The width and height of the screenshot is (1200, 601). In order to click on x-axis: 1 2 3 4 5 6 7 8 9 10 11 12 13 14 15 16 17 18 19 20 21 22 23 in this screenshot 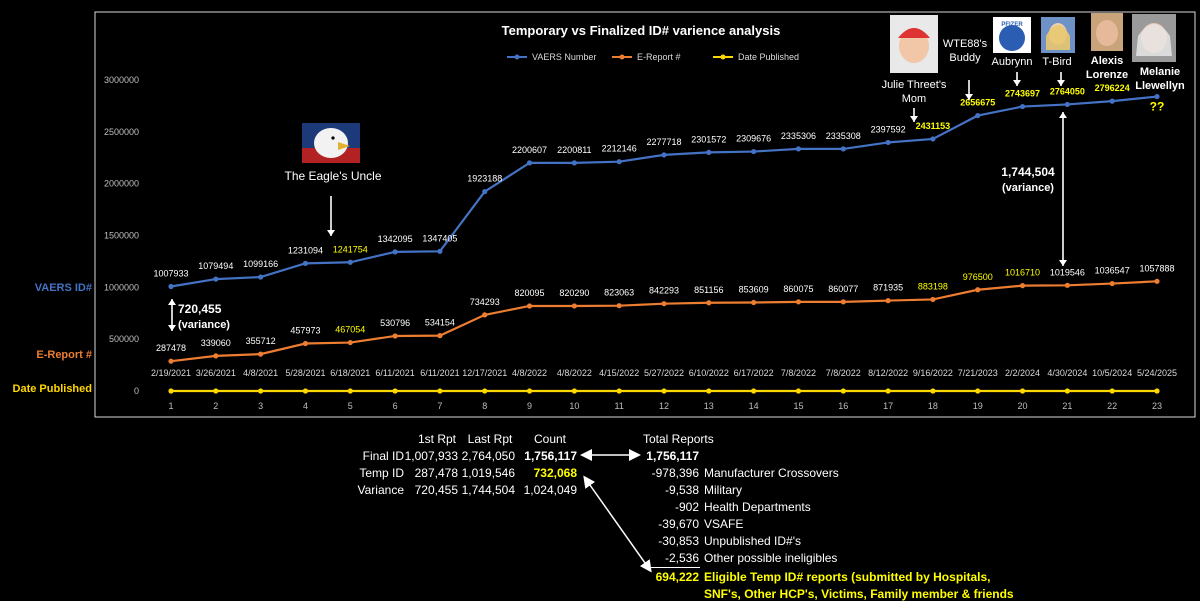, I will do `click(665, 406)`.